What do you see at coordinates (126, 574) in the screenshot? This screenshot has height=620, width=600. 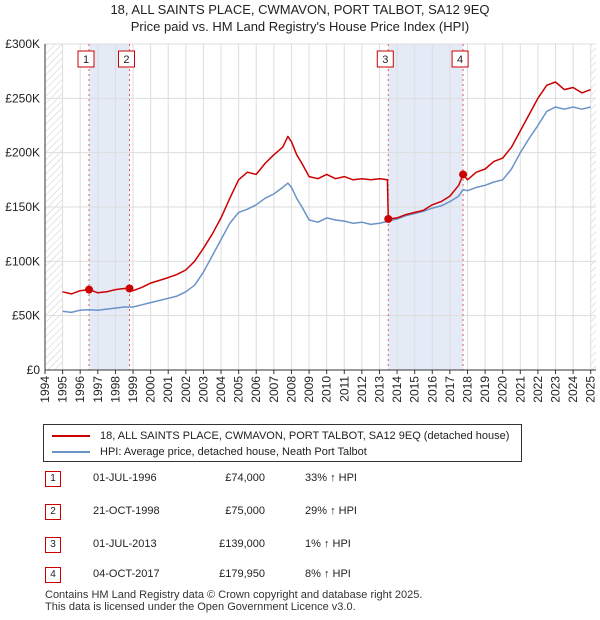 I see `sale-date: 04-OCT-2017` at bounding box center [126, 574].